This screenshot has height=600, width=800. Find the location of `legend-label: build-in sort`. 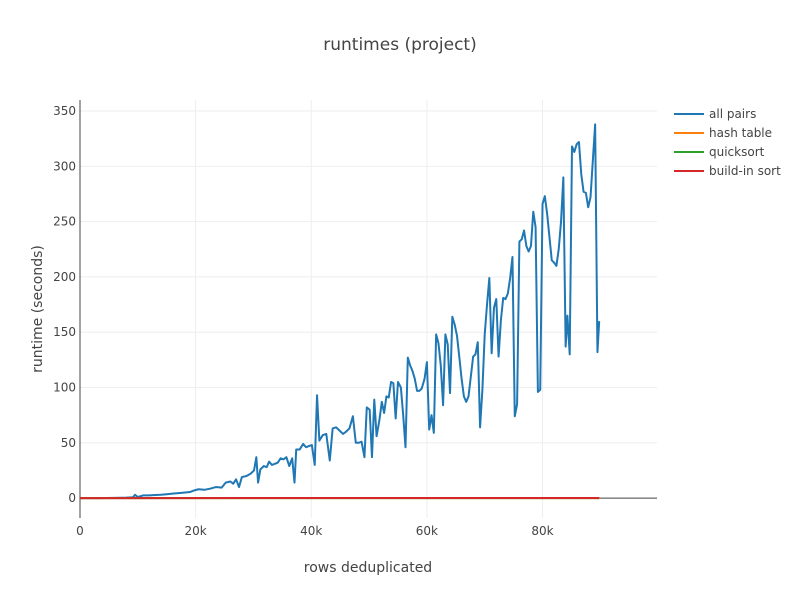

legend-label: build-in sort is located at coordinates (745, 171).